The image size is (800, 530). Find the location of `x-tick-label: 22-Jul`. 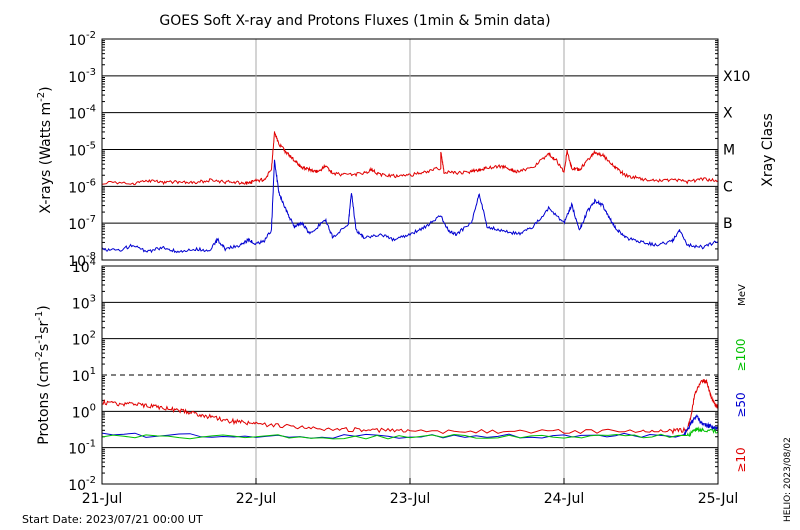

x-tick-label: 22-Jul is located at coordinates (256, 499).